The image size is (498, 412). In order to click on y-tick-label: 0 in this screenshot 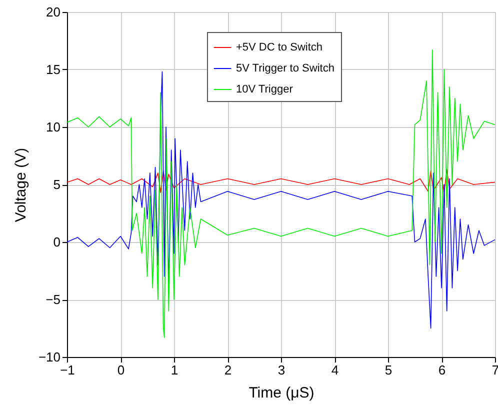, I will do `click(56, 242)`.